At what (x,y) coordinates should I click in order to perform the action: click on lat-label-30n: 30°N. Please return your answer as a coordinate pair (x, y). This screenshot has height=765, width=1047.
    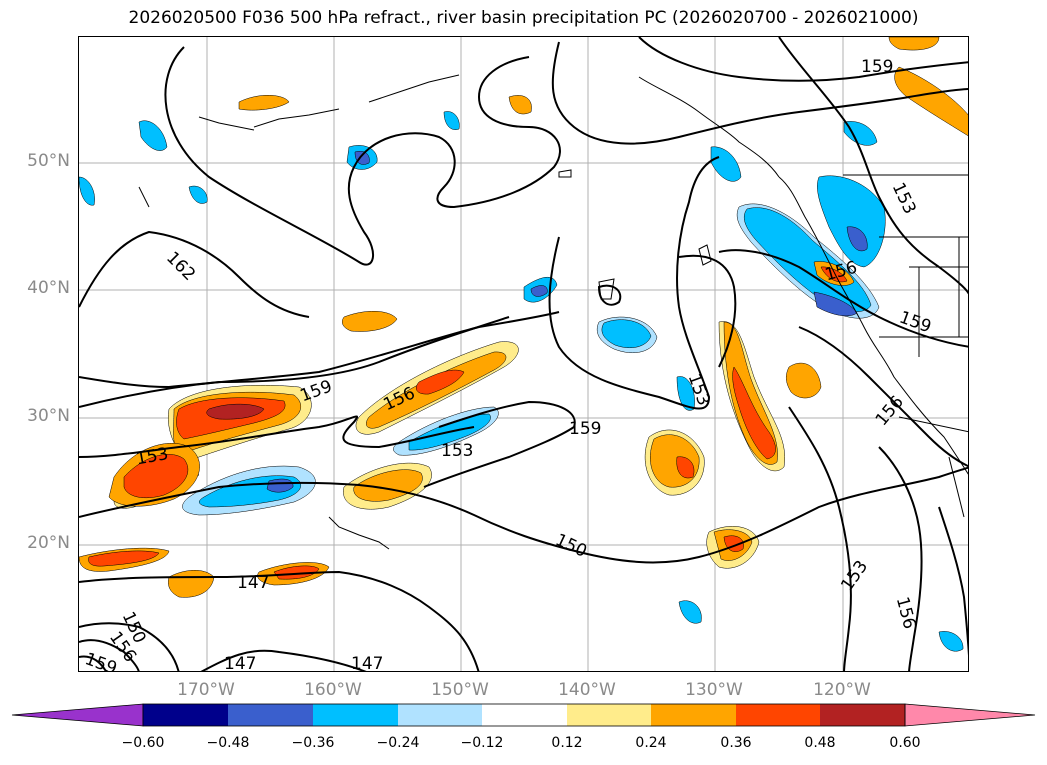
    Looking at the image, I should click on (48, 416).